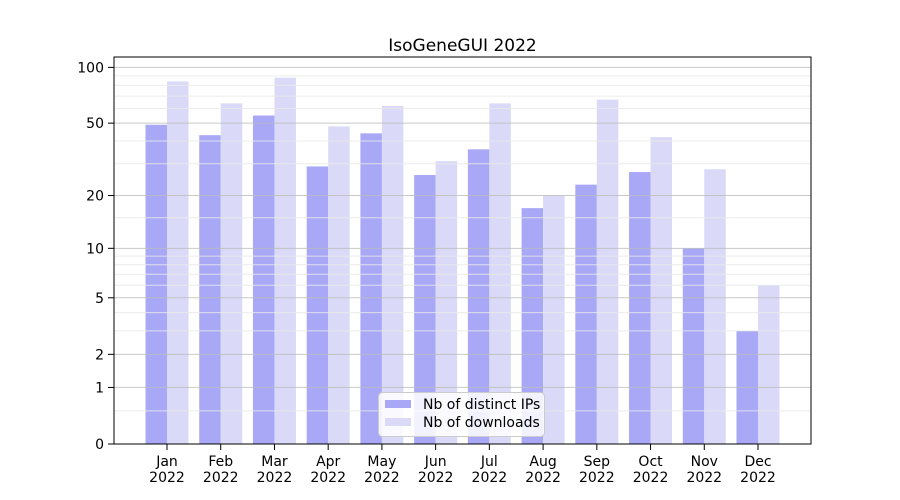 This screenshot has width=900, height=500. I want to click on bar-downloads-oct, so click(661, 290).